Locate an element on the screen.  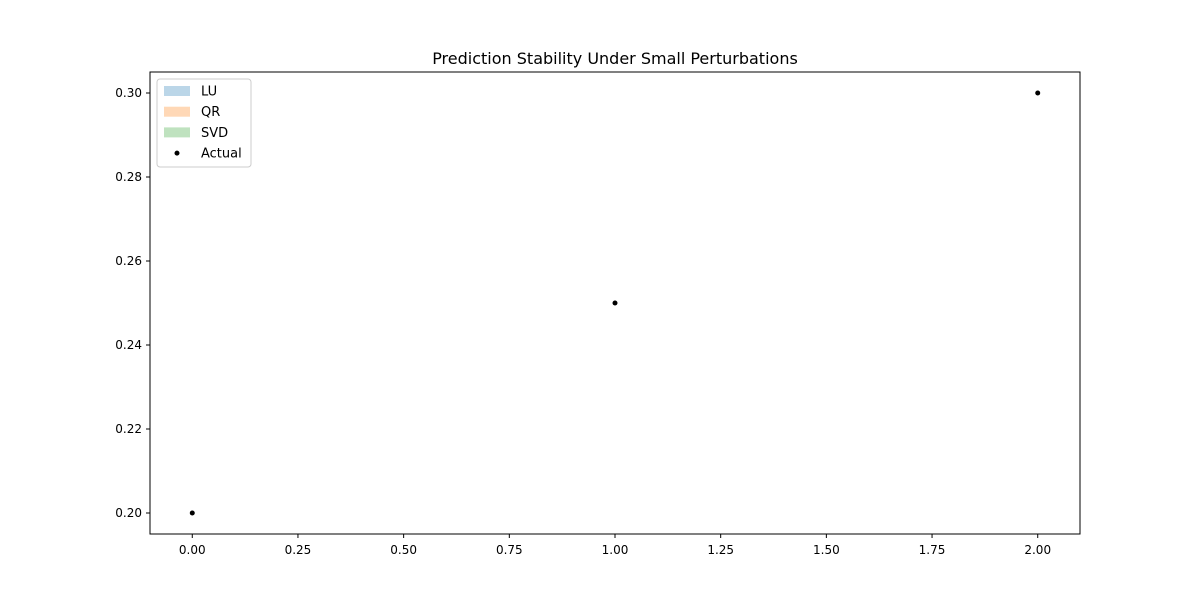
legend-marker-actual is located at coordinates (177, 153).